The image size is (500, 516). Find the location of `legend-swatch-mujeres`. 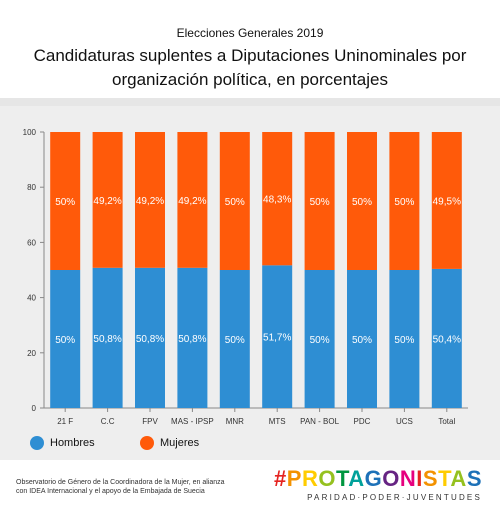

legend-swatch-mujeres is located at coordinates (147, 443).